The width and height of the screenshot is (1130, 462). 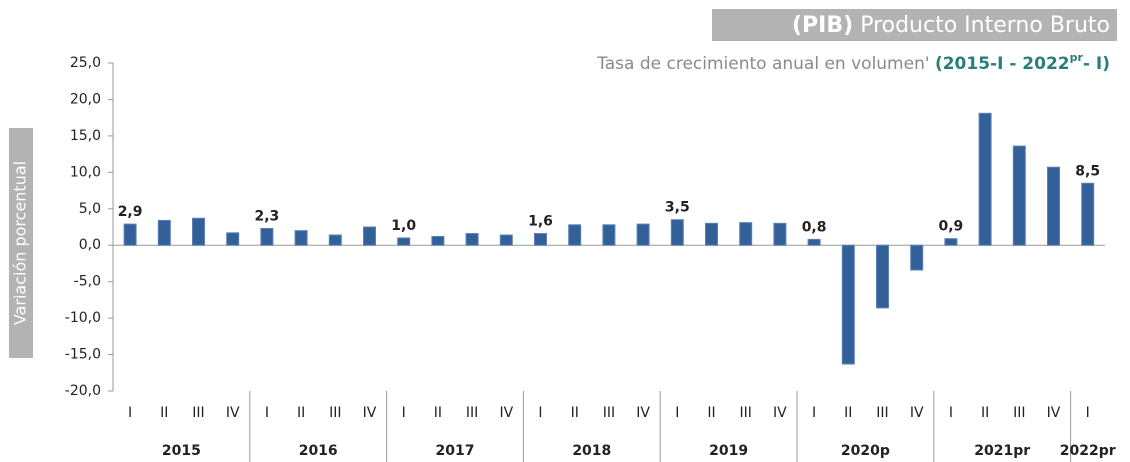 What do you see at coordinates (403, 226) in the screenshot?
I see `data-label: 1,0` at bounding box center [403, 226].